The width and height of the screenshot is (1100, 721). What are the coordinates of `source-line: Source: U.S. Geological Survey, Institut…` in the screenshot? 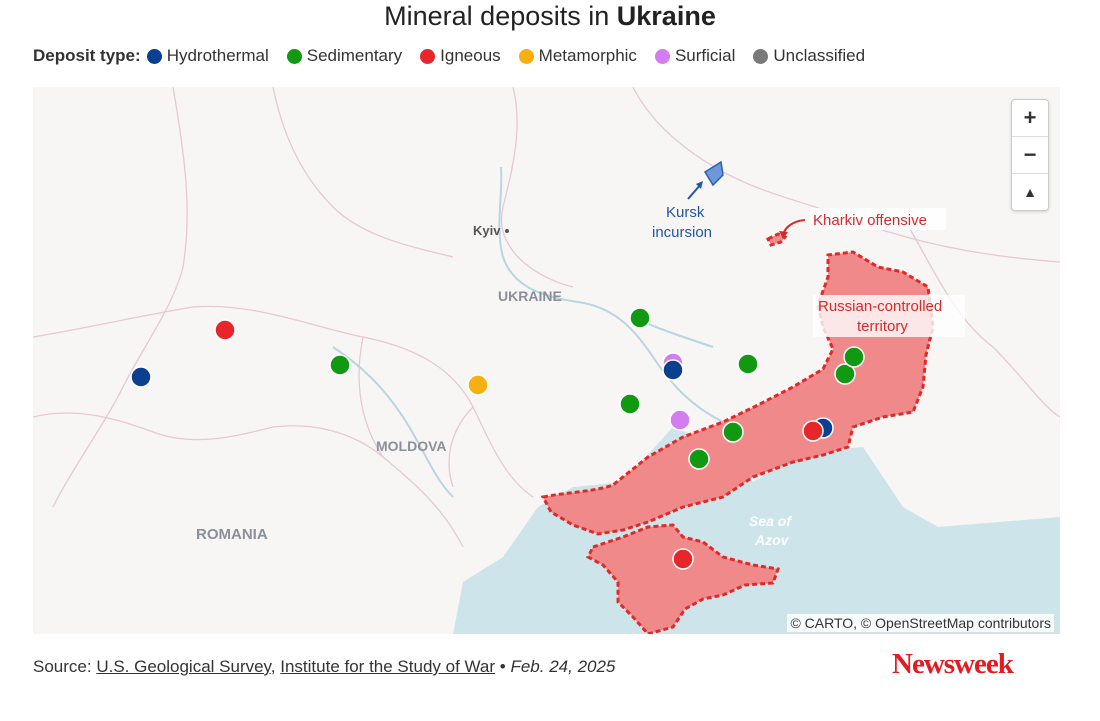 It's located at (324, 666).